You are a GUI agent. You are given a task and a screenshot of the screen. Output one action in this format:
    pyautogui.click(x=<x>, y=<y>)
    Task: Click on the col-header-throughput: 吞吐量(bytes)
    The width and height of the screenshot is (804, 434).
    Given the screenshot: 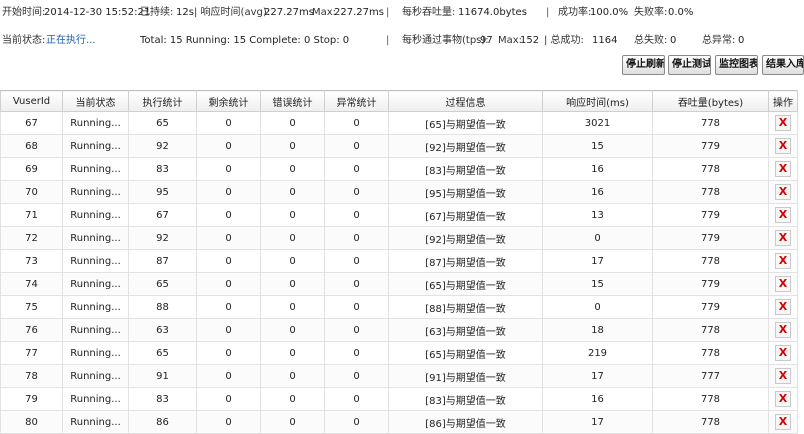 What is the action you would take?
    pyautogui.click(x=710, y=101)
    